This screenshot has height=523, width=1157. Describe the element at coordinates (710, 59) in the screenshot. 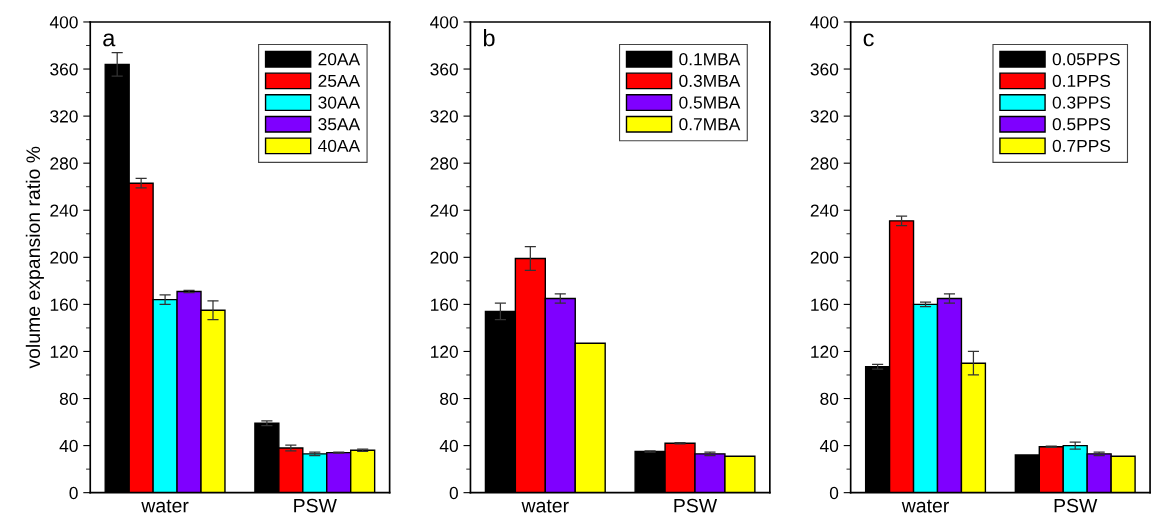

I see `legend-label: 0.1MBA` at that location.